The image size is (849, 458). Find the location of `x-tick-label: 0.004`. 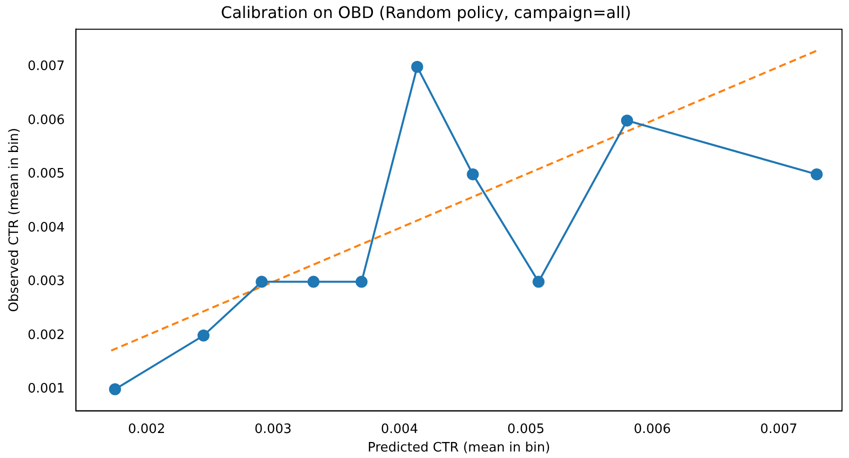

x-tick-label: 0.004 is located at coordinates (399, 429).